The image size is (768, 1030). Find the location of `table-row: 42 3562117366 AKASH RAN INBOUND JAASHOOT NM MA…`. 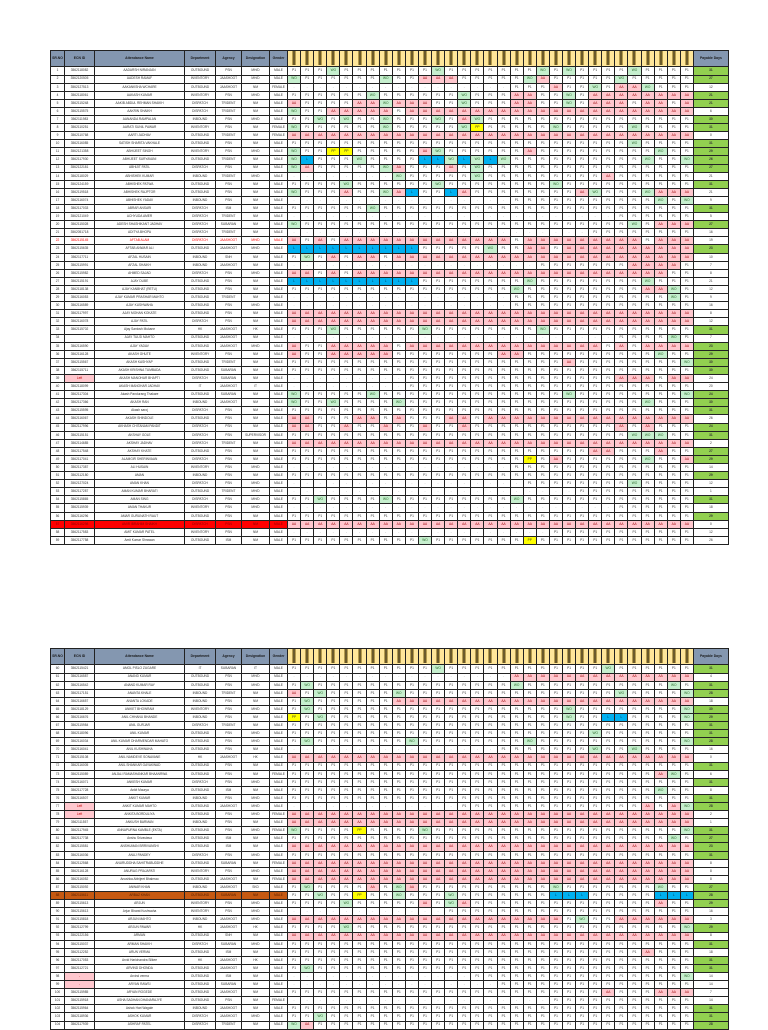

table-row: 42 3562117366 AKASH RAN INBOUND JAASHOOT NM MA… is located at coordinates (389, 403).